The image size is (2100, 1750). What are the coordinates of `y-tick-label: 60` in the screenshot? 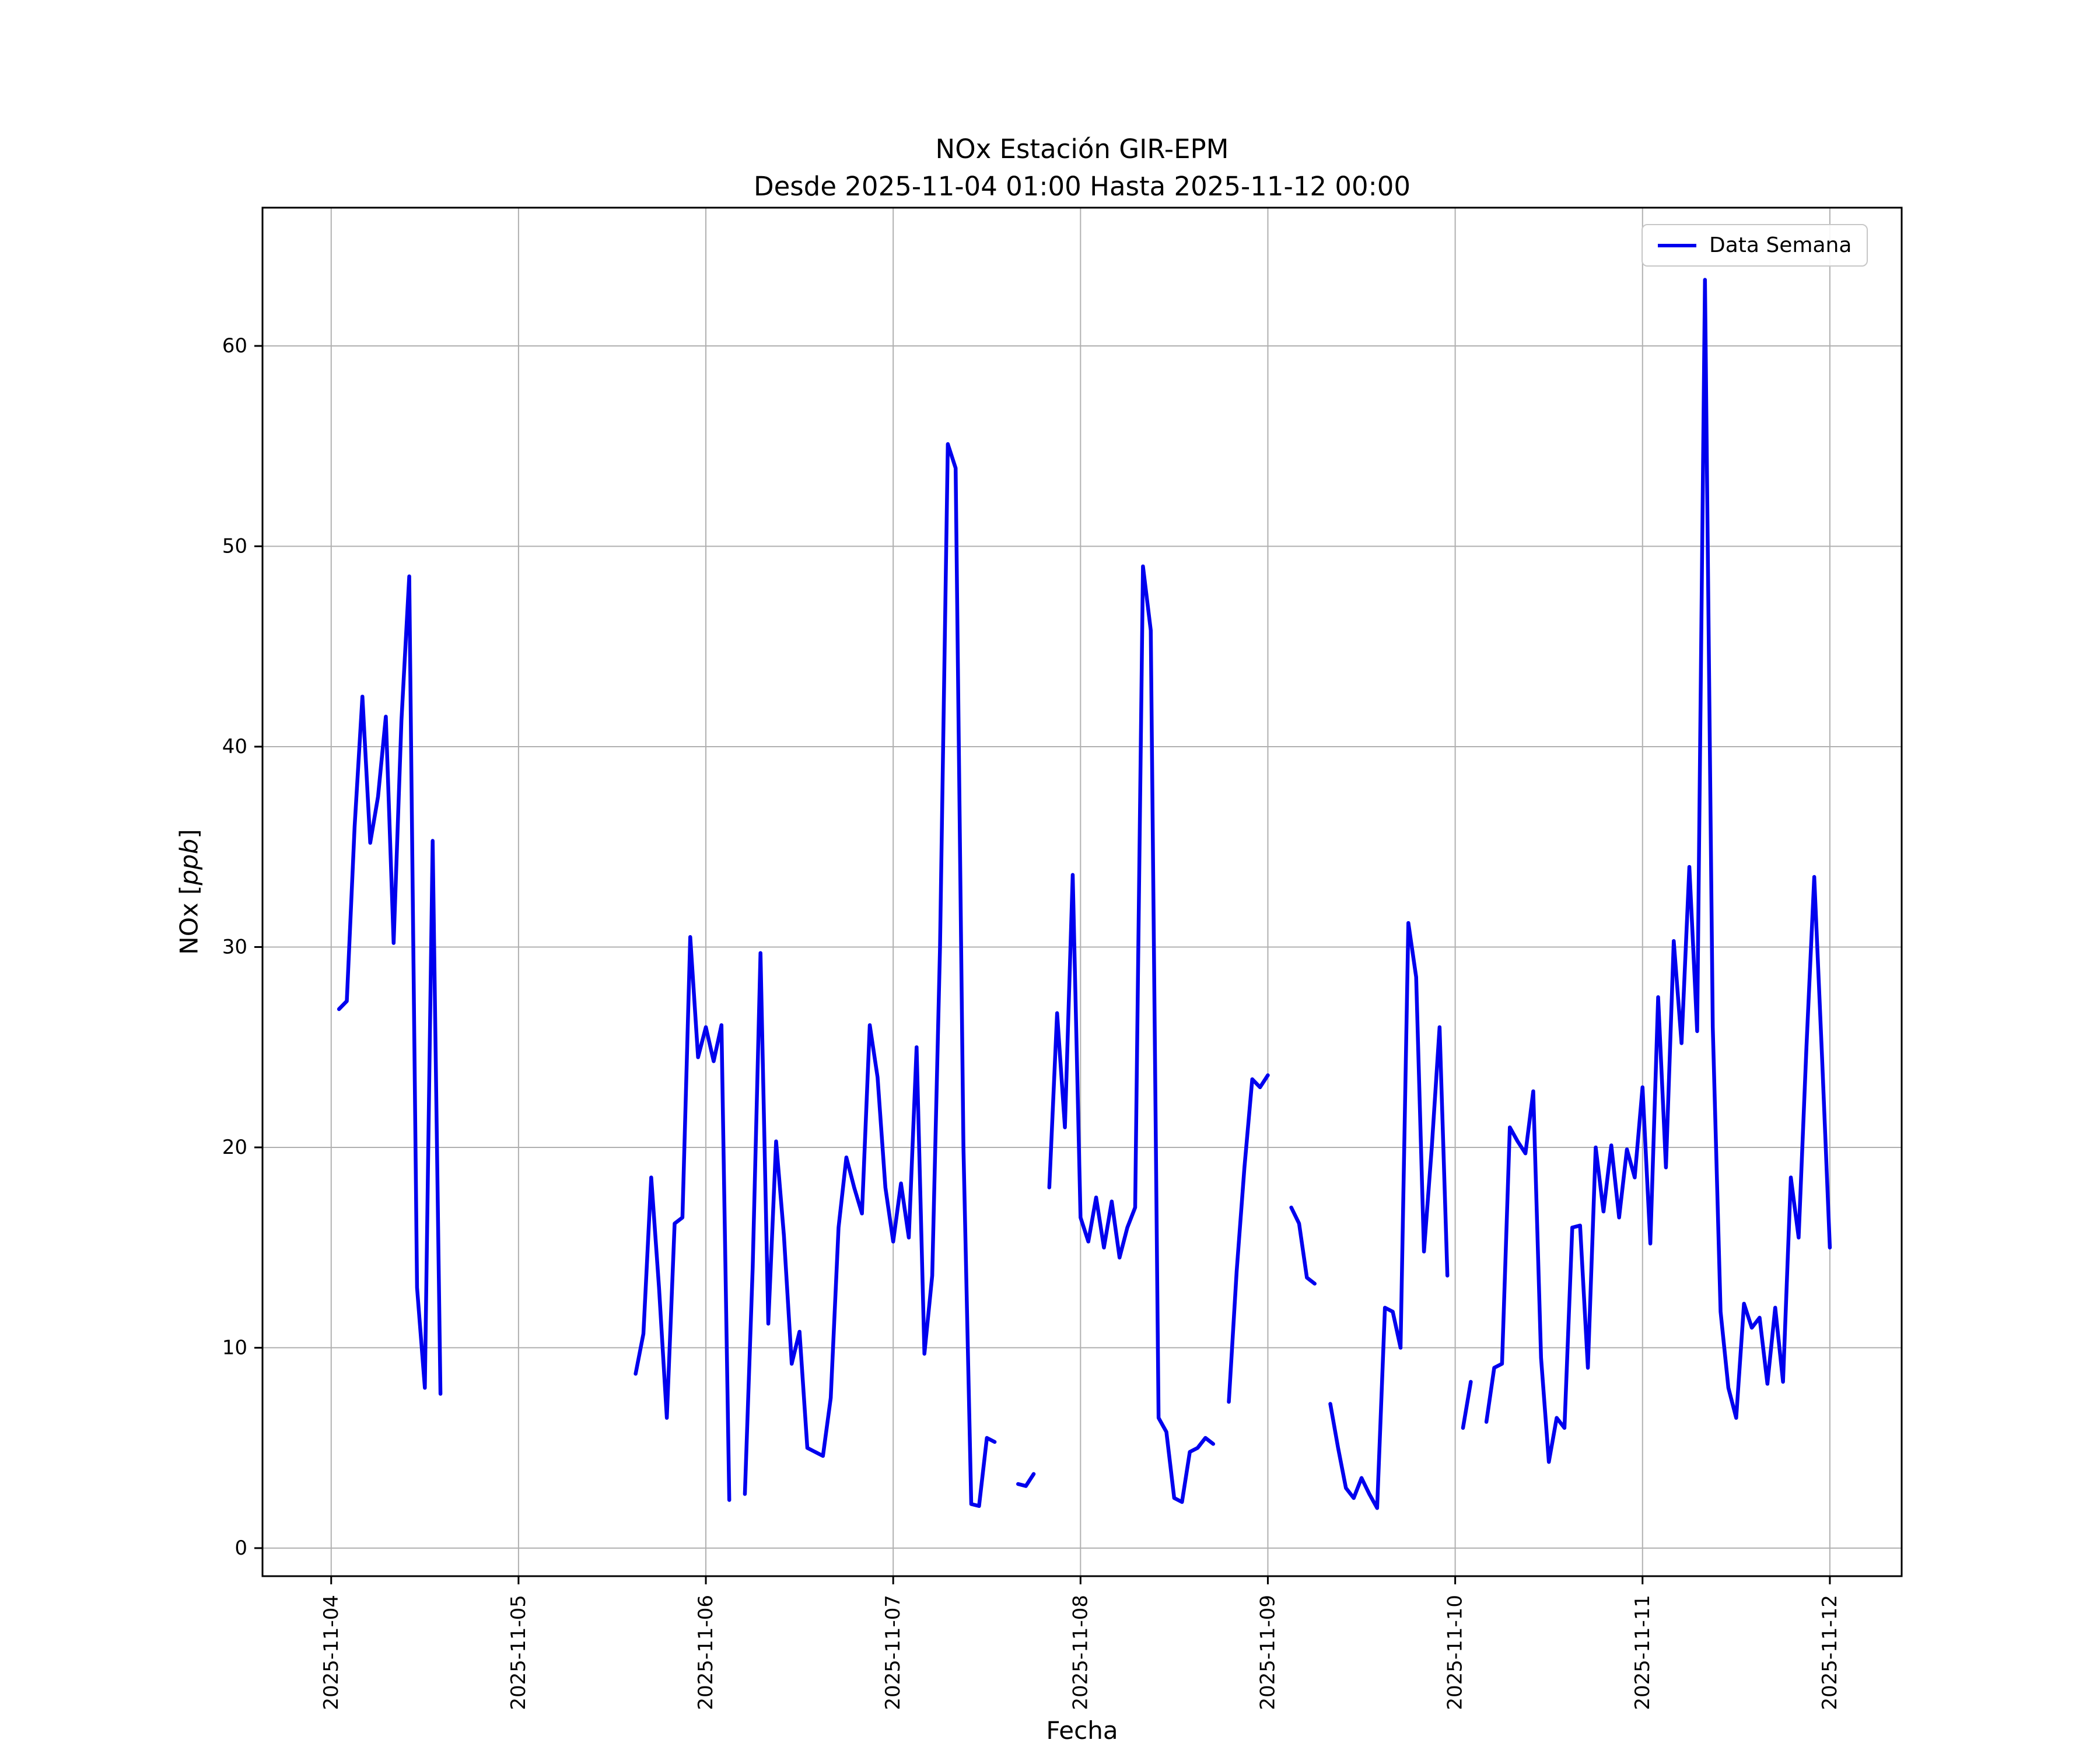 It's located at (235, 346).